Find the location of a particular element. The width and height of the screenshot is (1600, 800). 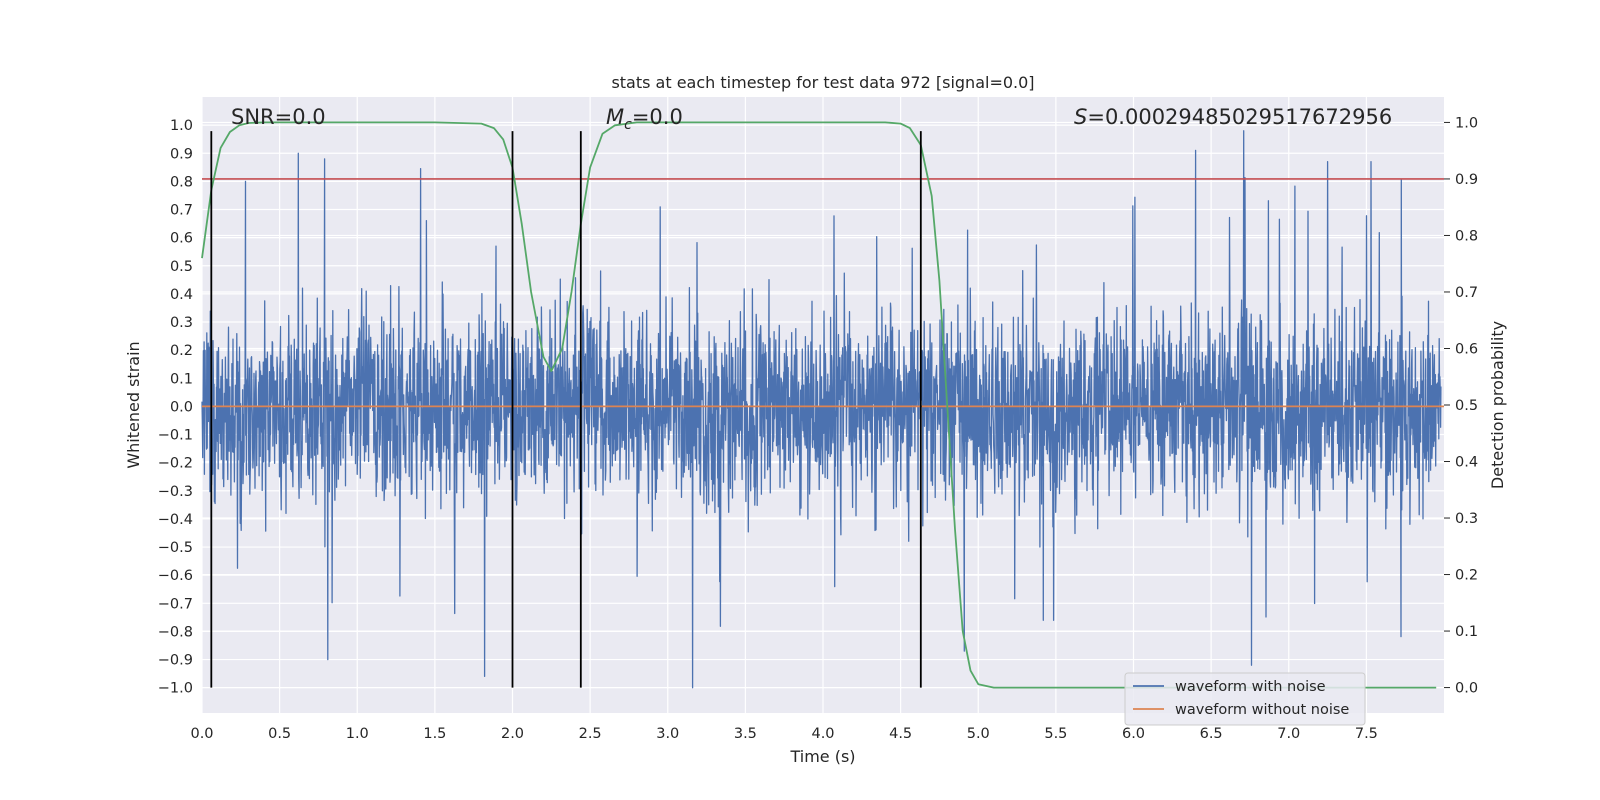

x-tick-label: 4.5 is located at coordinates (900, 734).